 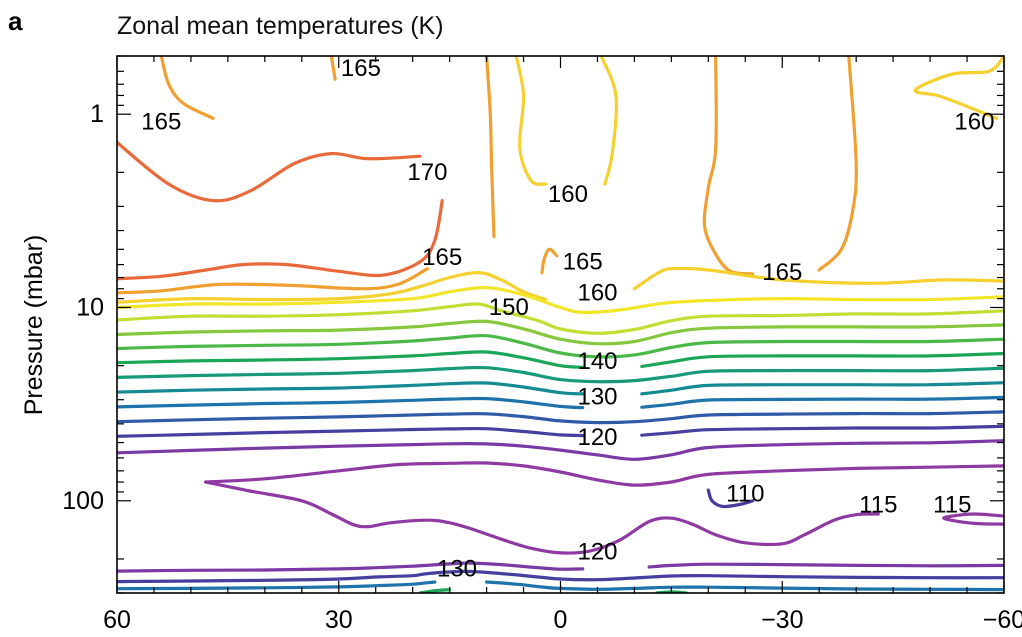 I want to click on contour-label: 110, so click(x=745, y=493).